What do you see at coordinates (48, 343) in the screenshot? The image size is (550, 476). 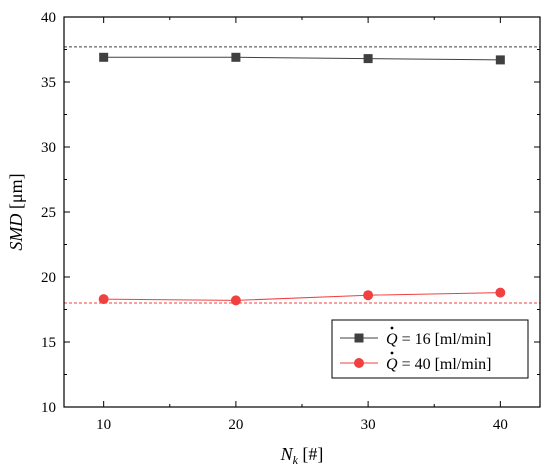 I see `y-tick-label: 15` at bounding box center [48, 343].